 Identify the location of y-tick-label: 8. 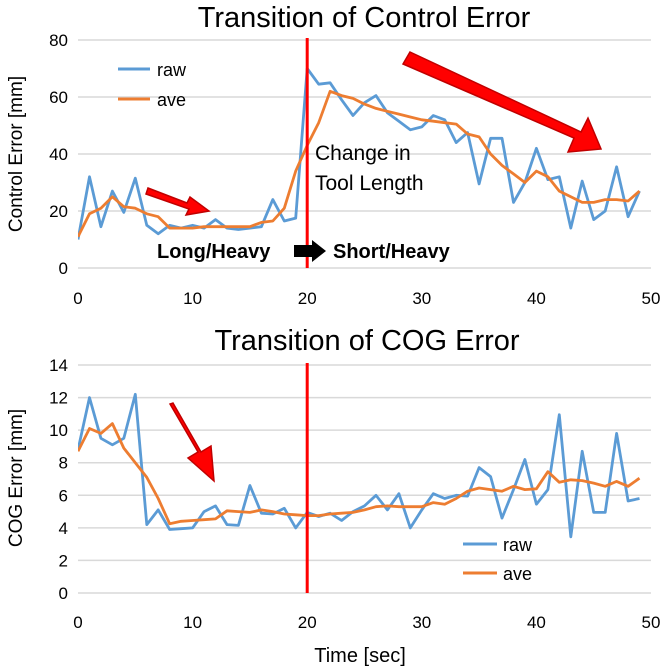
(63, 463).